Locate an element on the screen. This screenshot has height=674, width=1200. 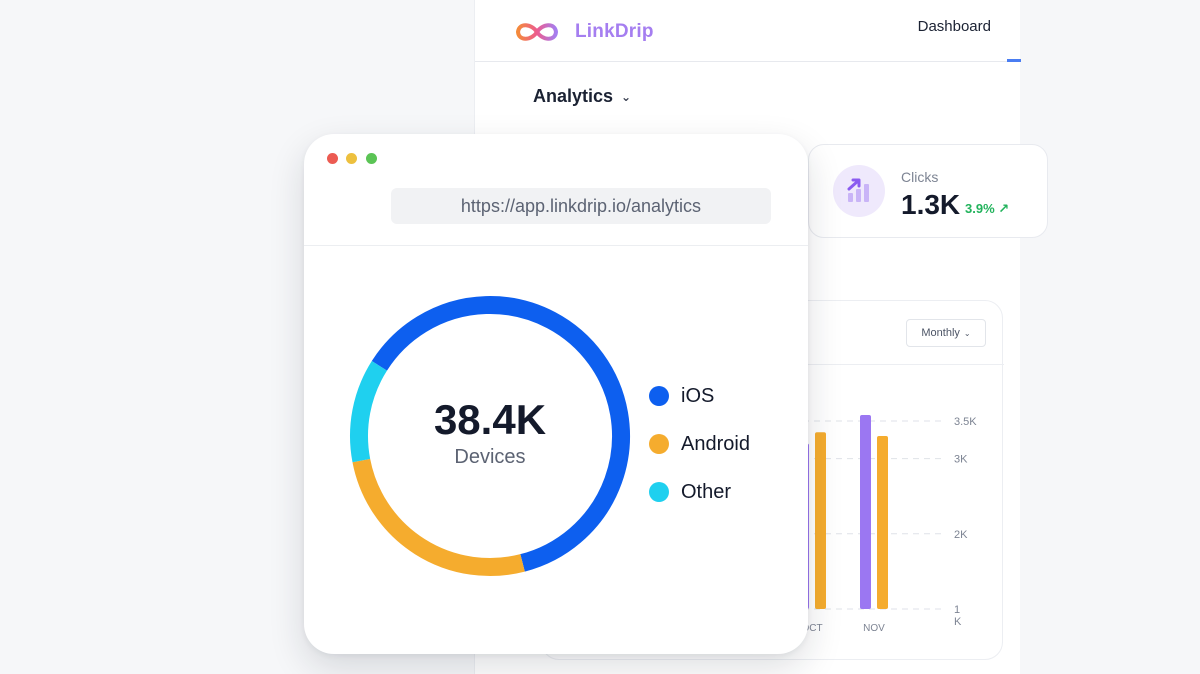
nav-dashboard: Dashboard is located at coordinates (954, 26).